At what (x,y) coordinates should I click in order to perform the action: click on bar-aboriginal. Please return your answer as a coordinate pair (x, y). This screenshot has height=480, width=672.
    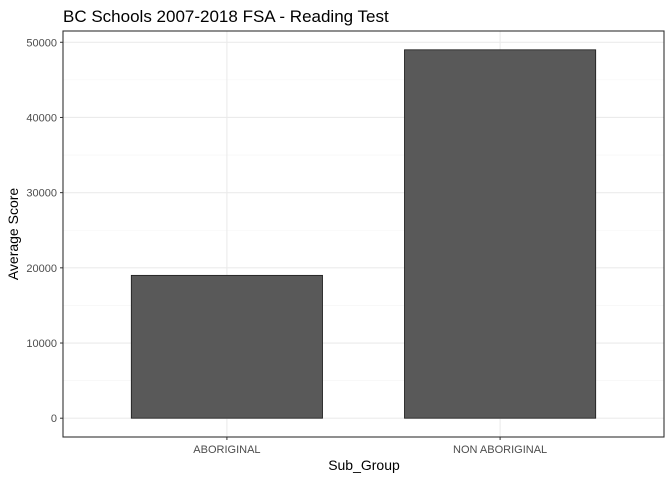
    Looking at the image, I should click on (226, 346).